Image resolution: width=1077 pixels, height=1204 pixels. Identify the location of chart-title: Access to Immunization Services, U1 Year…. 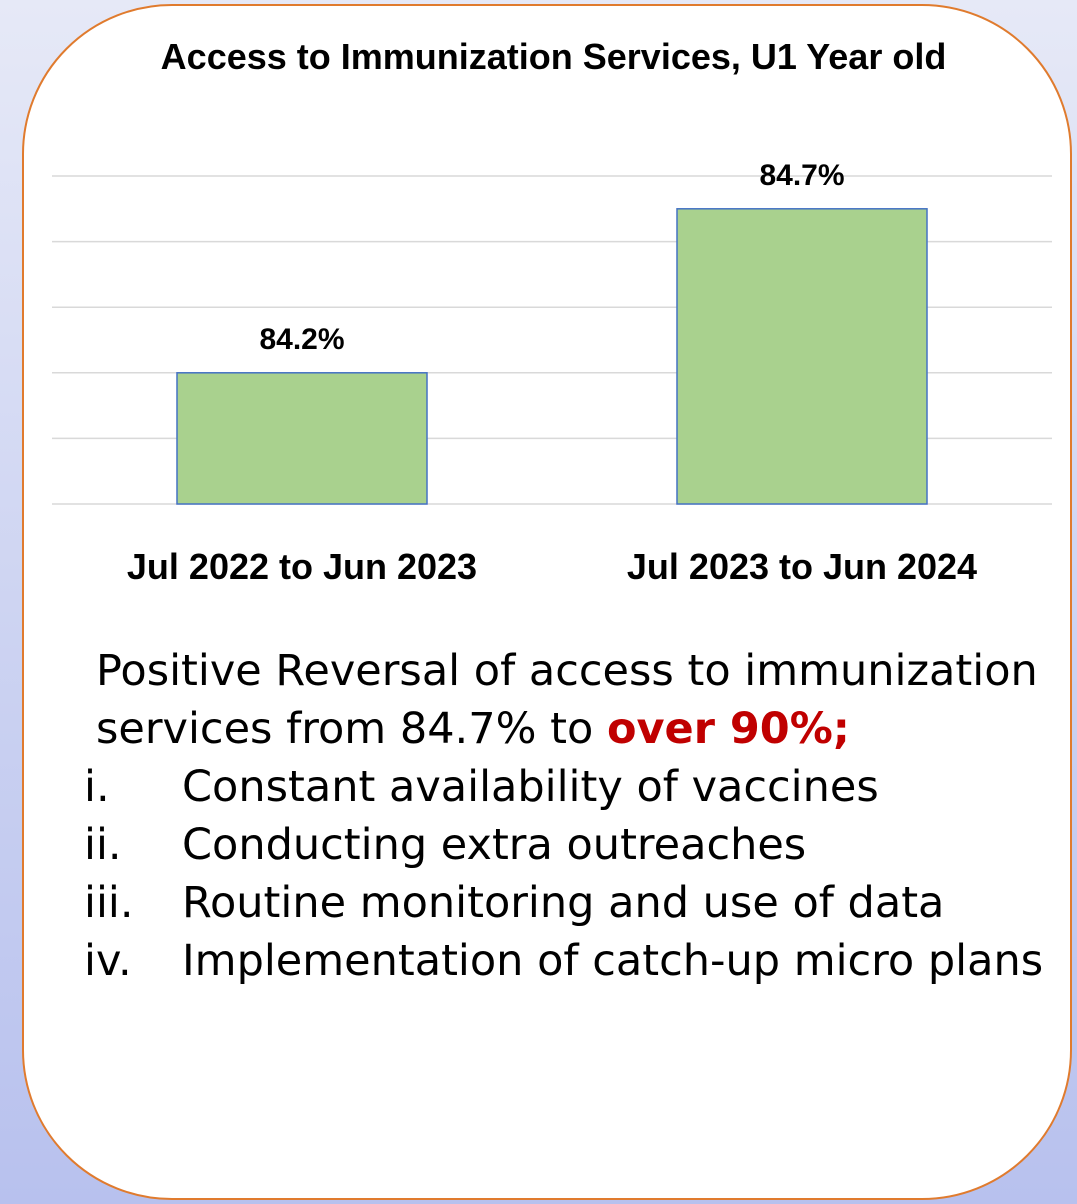
(553, 56).